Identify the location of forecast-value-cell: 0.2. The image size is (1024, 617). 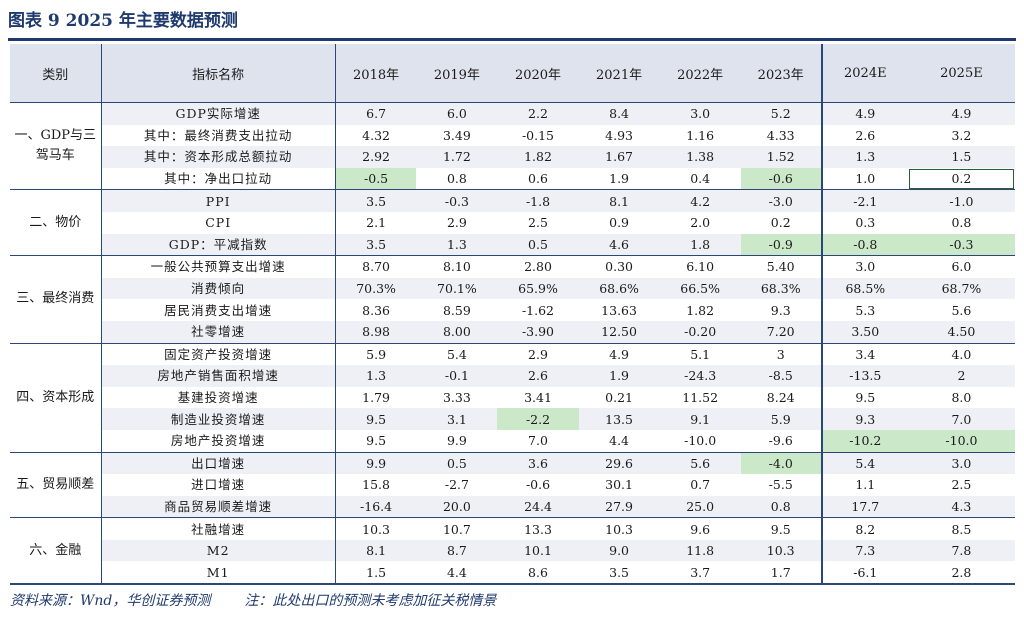
(961, 179).